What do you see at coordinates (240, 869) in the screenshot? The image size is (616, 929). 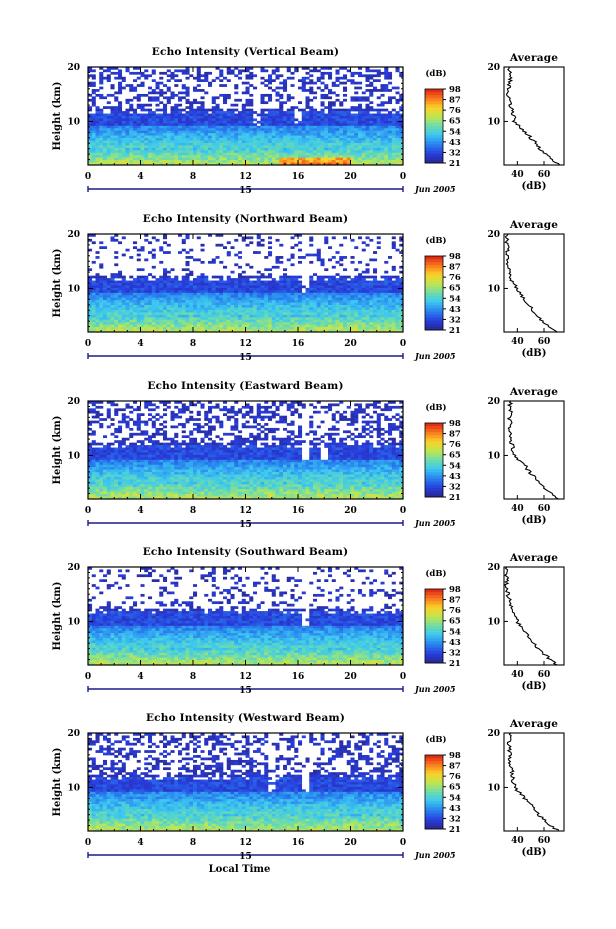 I see `x-axis-label: Local Time` at bounding box center [240, 869].